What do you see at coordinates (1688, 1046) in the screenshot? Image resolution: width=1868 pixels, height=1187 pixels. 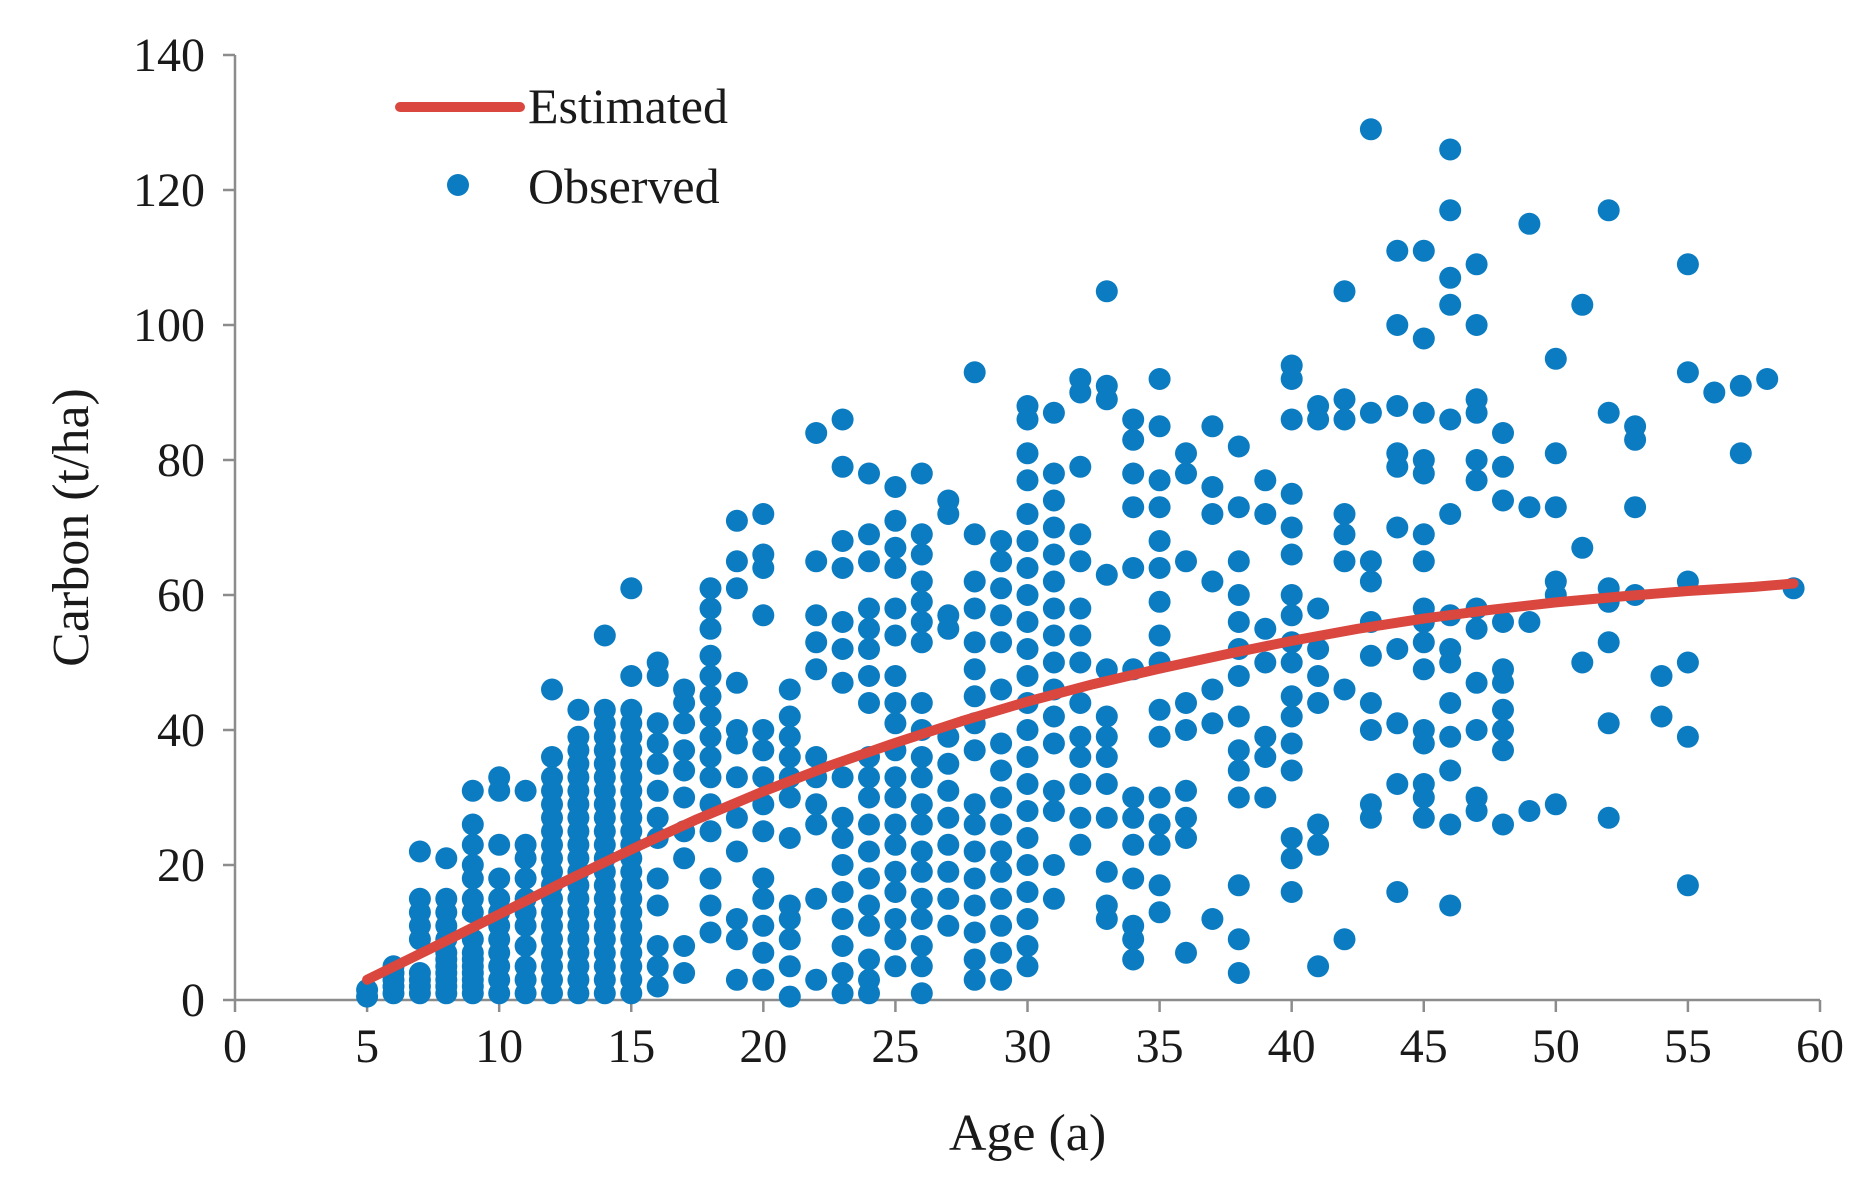 I see `x-tick-label: 55` at bounding box center [1688, 1046].